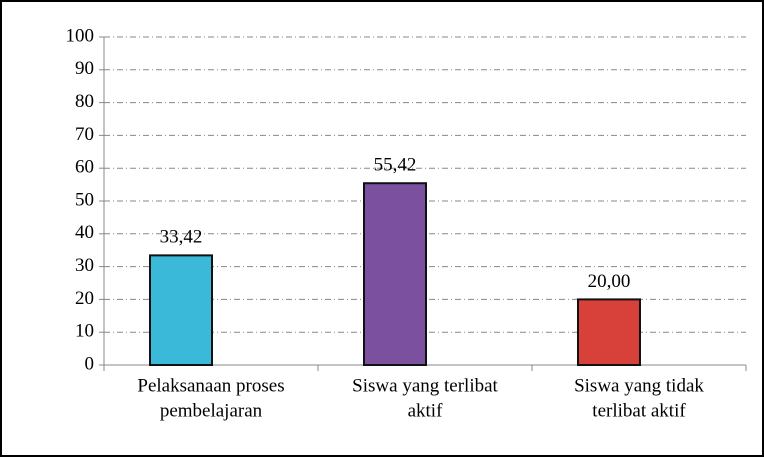  What do you see at coordinates (609, 281) in the screenshot?
I see `data-label: 20,00` at bounding box center [609, 281].